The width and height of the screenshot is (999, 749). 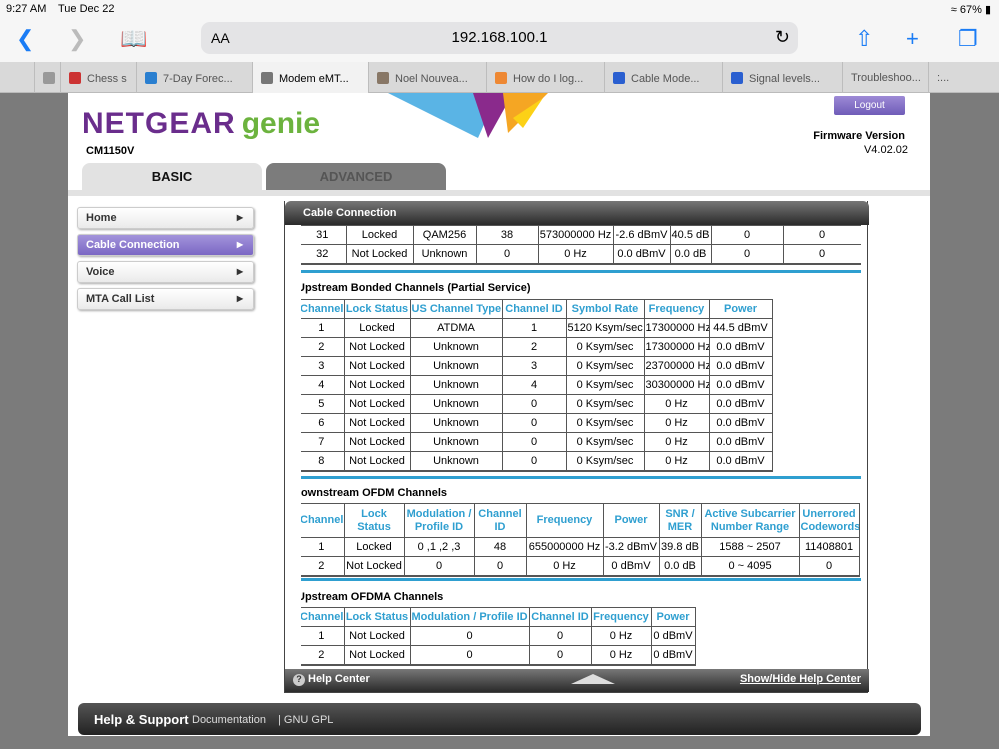 What do you see at coordinates (631, 547) in the screenshot?
I see `table-cell: -3.2 dBmV` at bounding box center [631, 547].